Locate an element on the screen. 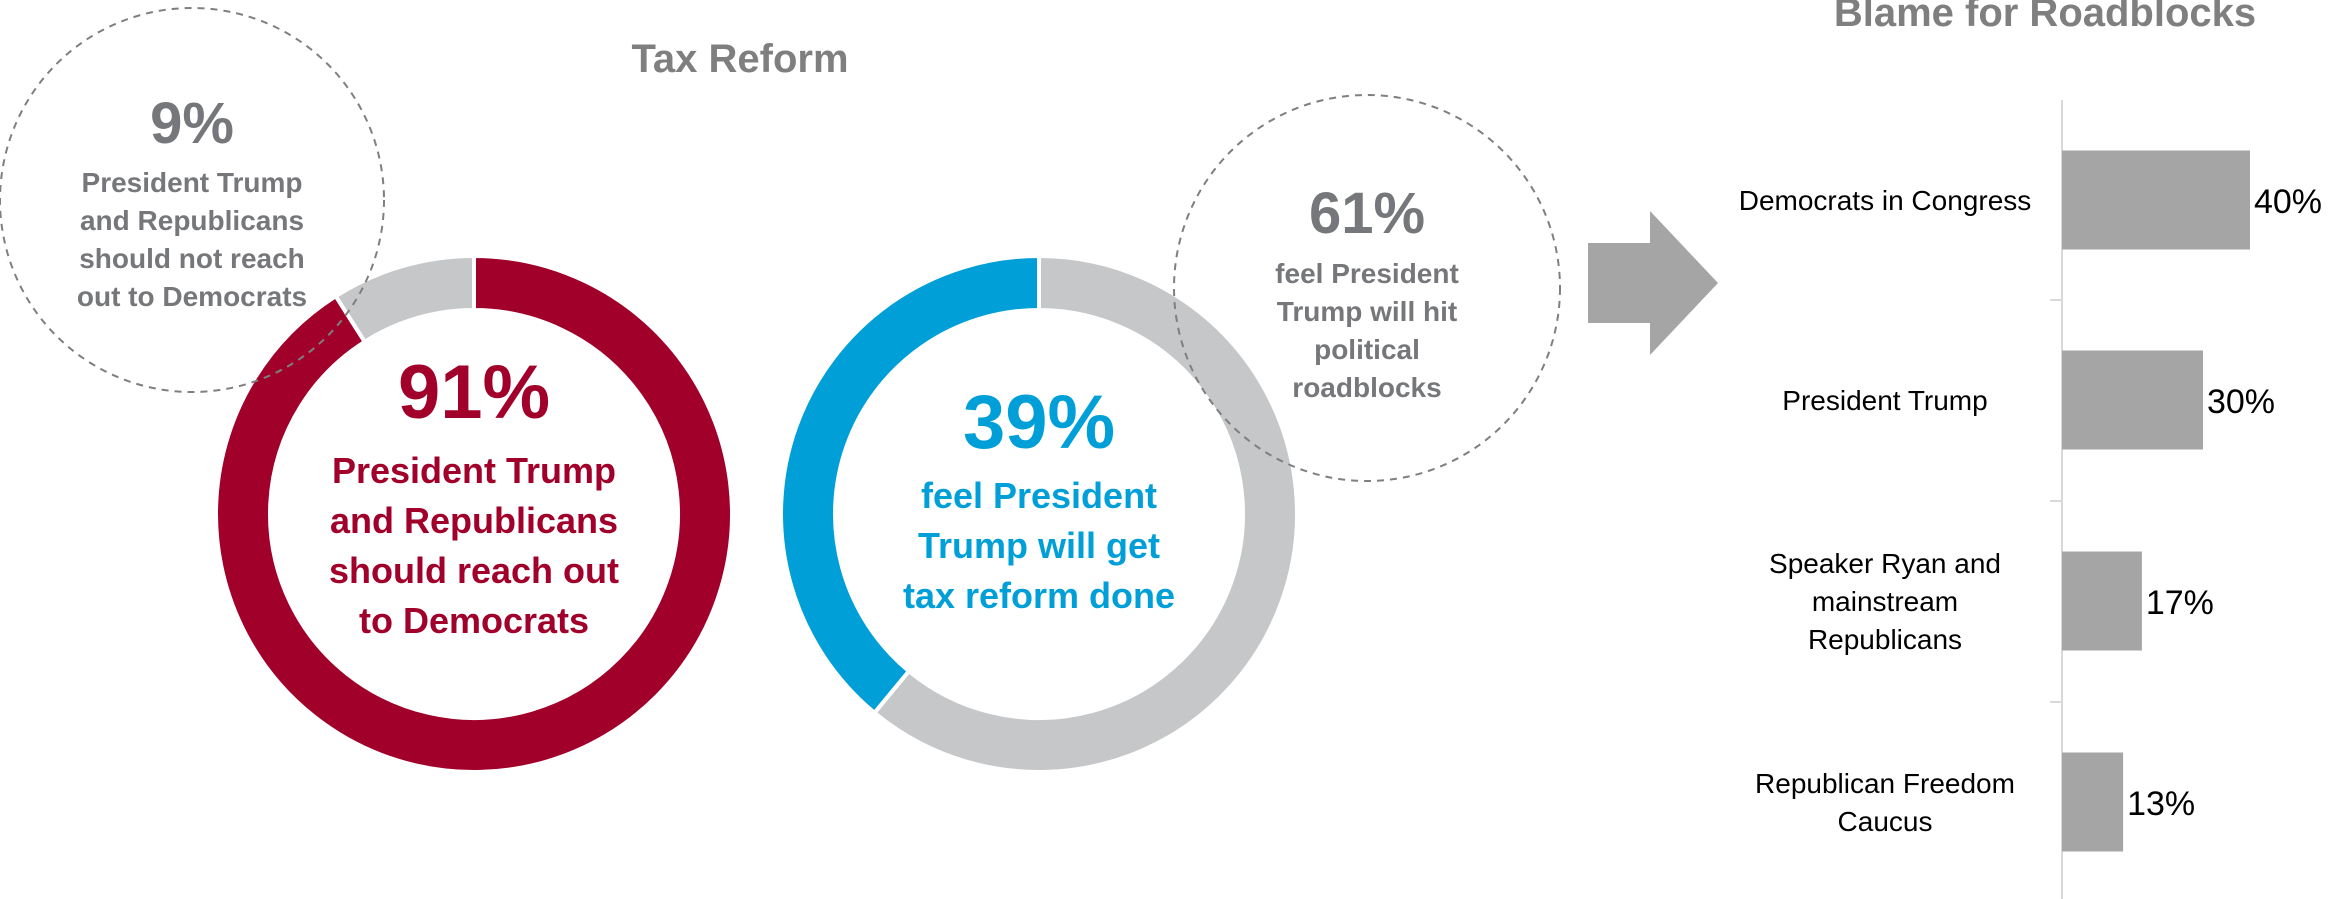 This screenshot has width=2341, height=899. center-text-line: President Trump is located at coordinates (474, 470).